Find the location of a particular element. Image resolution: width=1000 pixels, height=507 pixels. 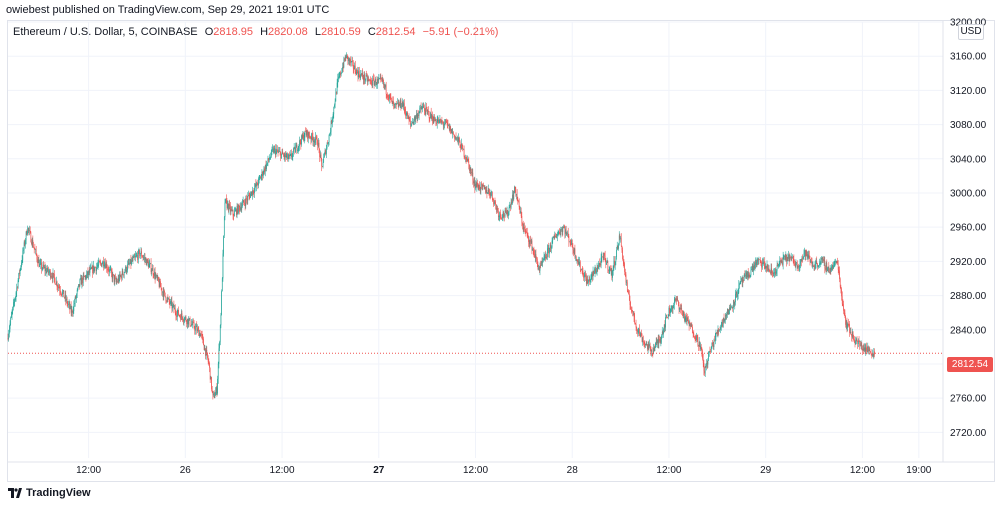

tradingview-logo: TradingView is located at coordinates (49, 493).